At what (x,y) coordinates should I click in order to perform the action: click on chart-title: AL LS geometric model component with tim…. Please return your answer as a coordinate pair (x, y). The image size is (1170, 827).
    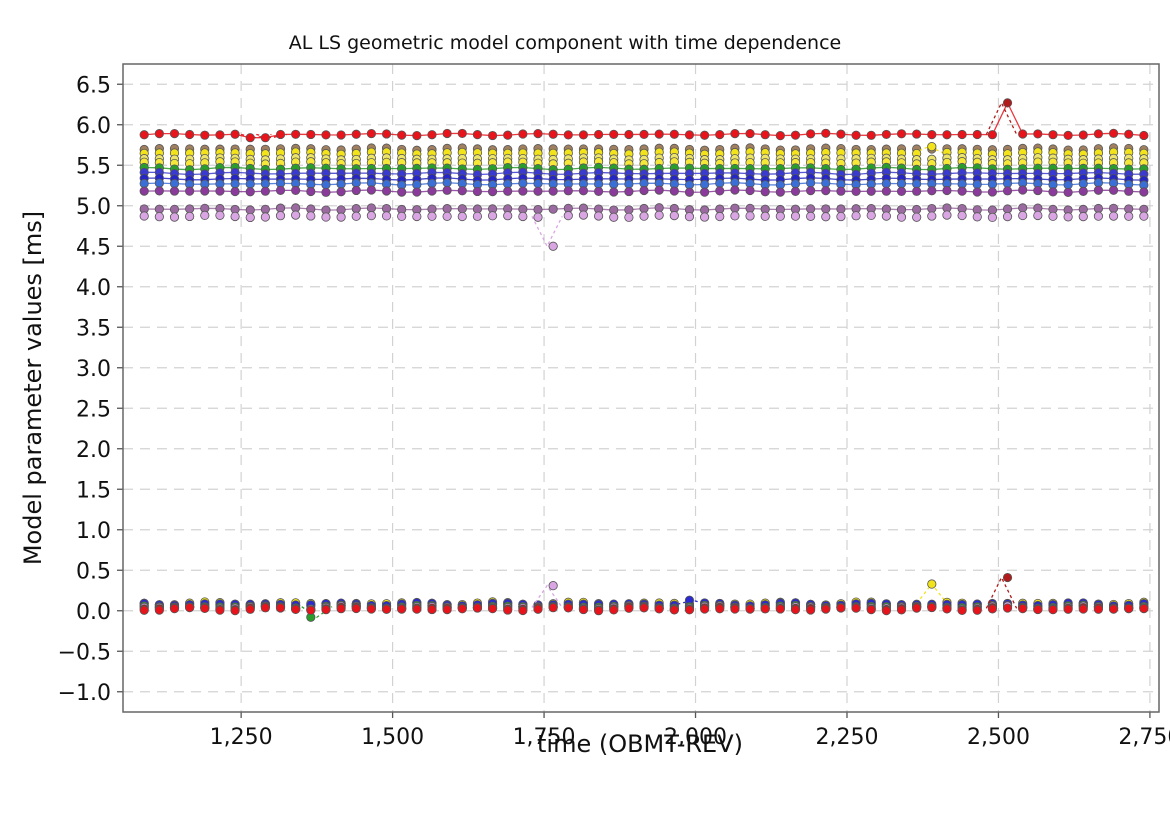
    Looking at the image, I should click on (565, 43).